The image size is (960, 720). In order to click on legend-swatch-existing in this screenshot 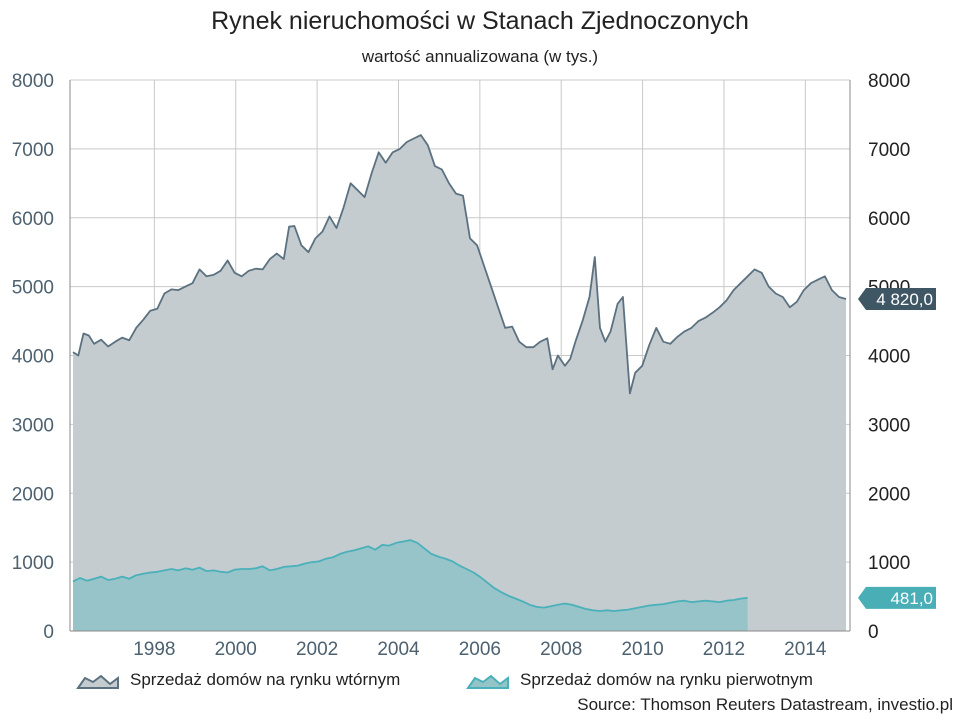, I will do `click(97, 681)`.